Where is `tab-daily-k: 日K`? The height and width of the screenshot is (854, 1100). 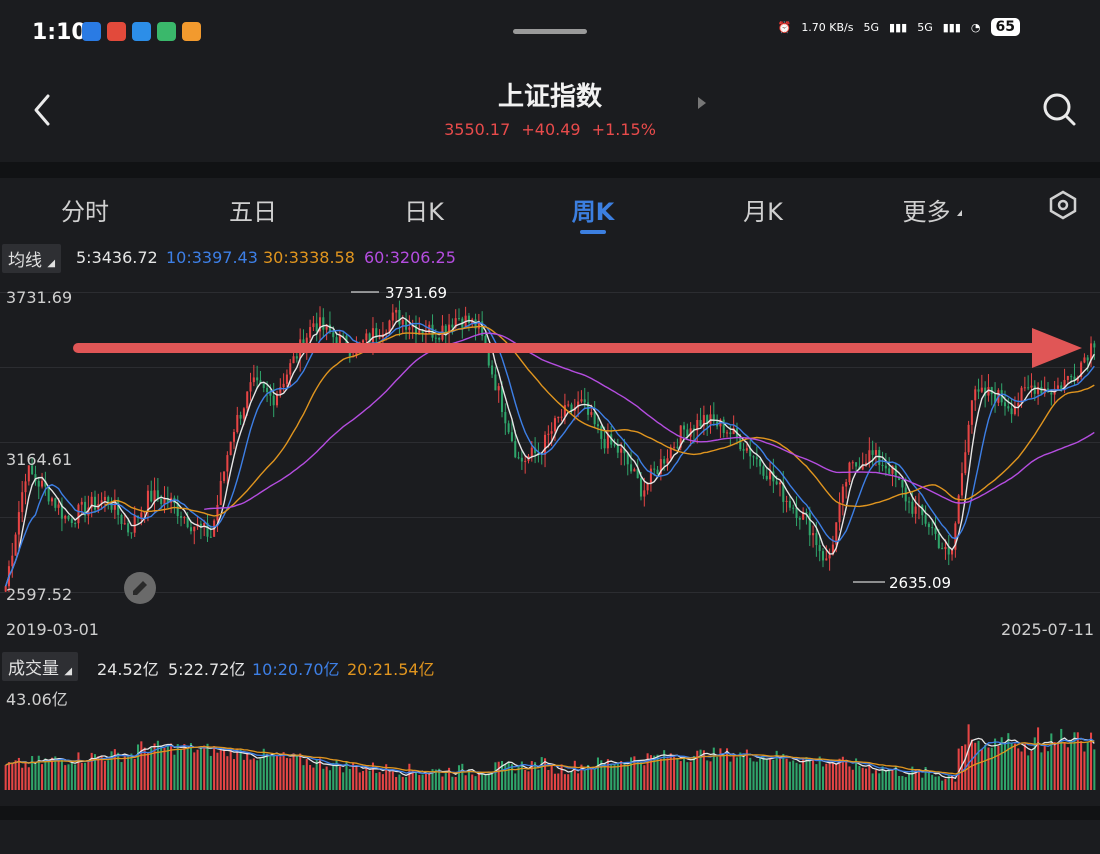
tab-daily-k: 日K is located at coordinates (424, 212).